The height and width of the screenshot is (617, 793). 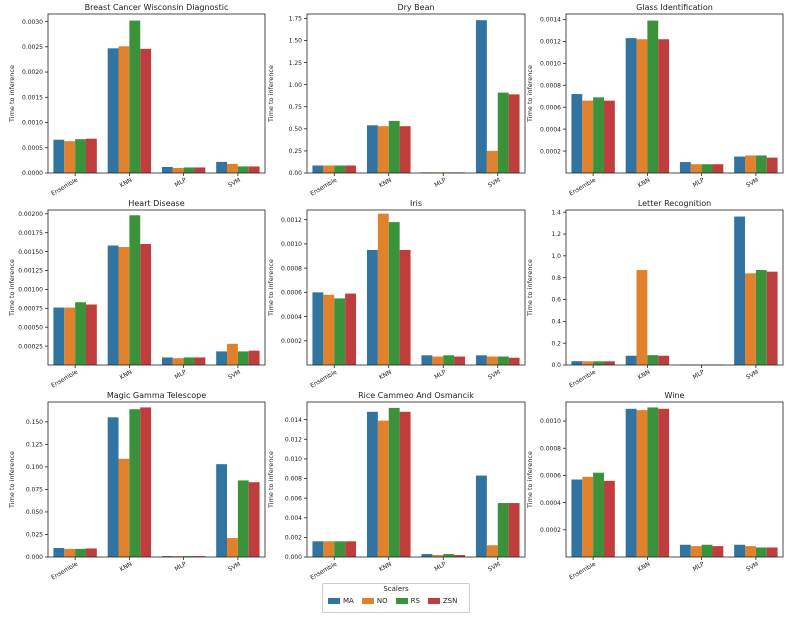 I want to click on plot-frame, so click(x=156, y=287).